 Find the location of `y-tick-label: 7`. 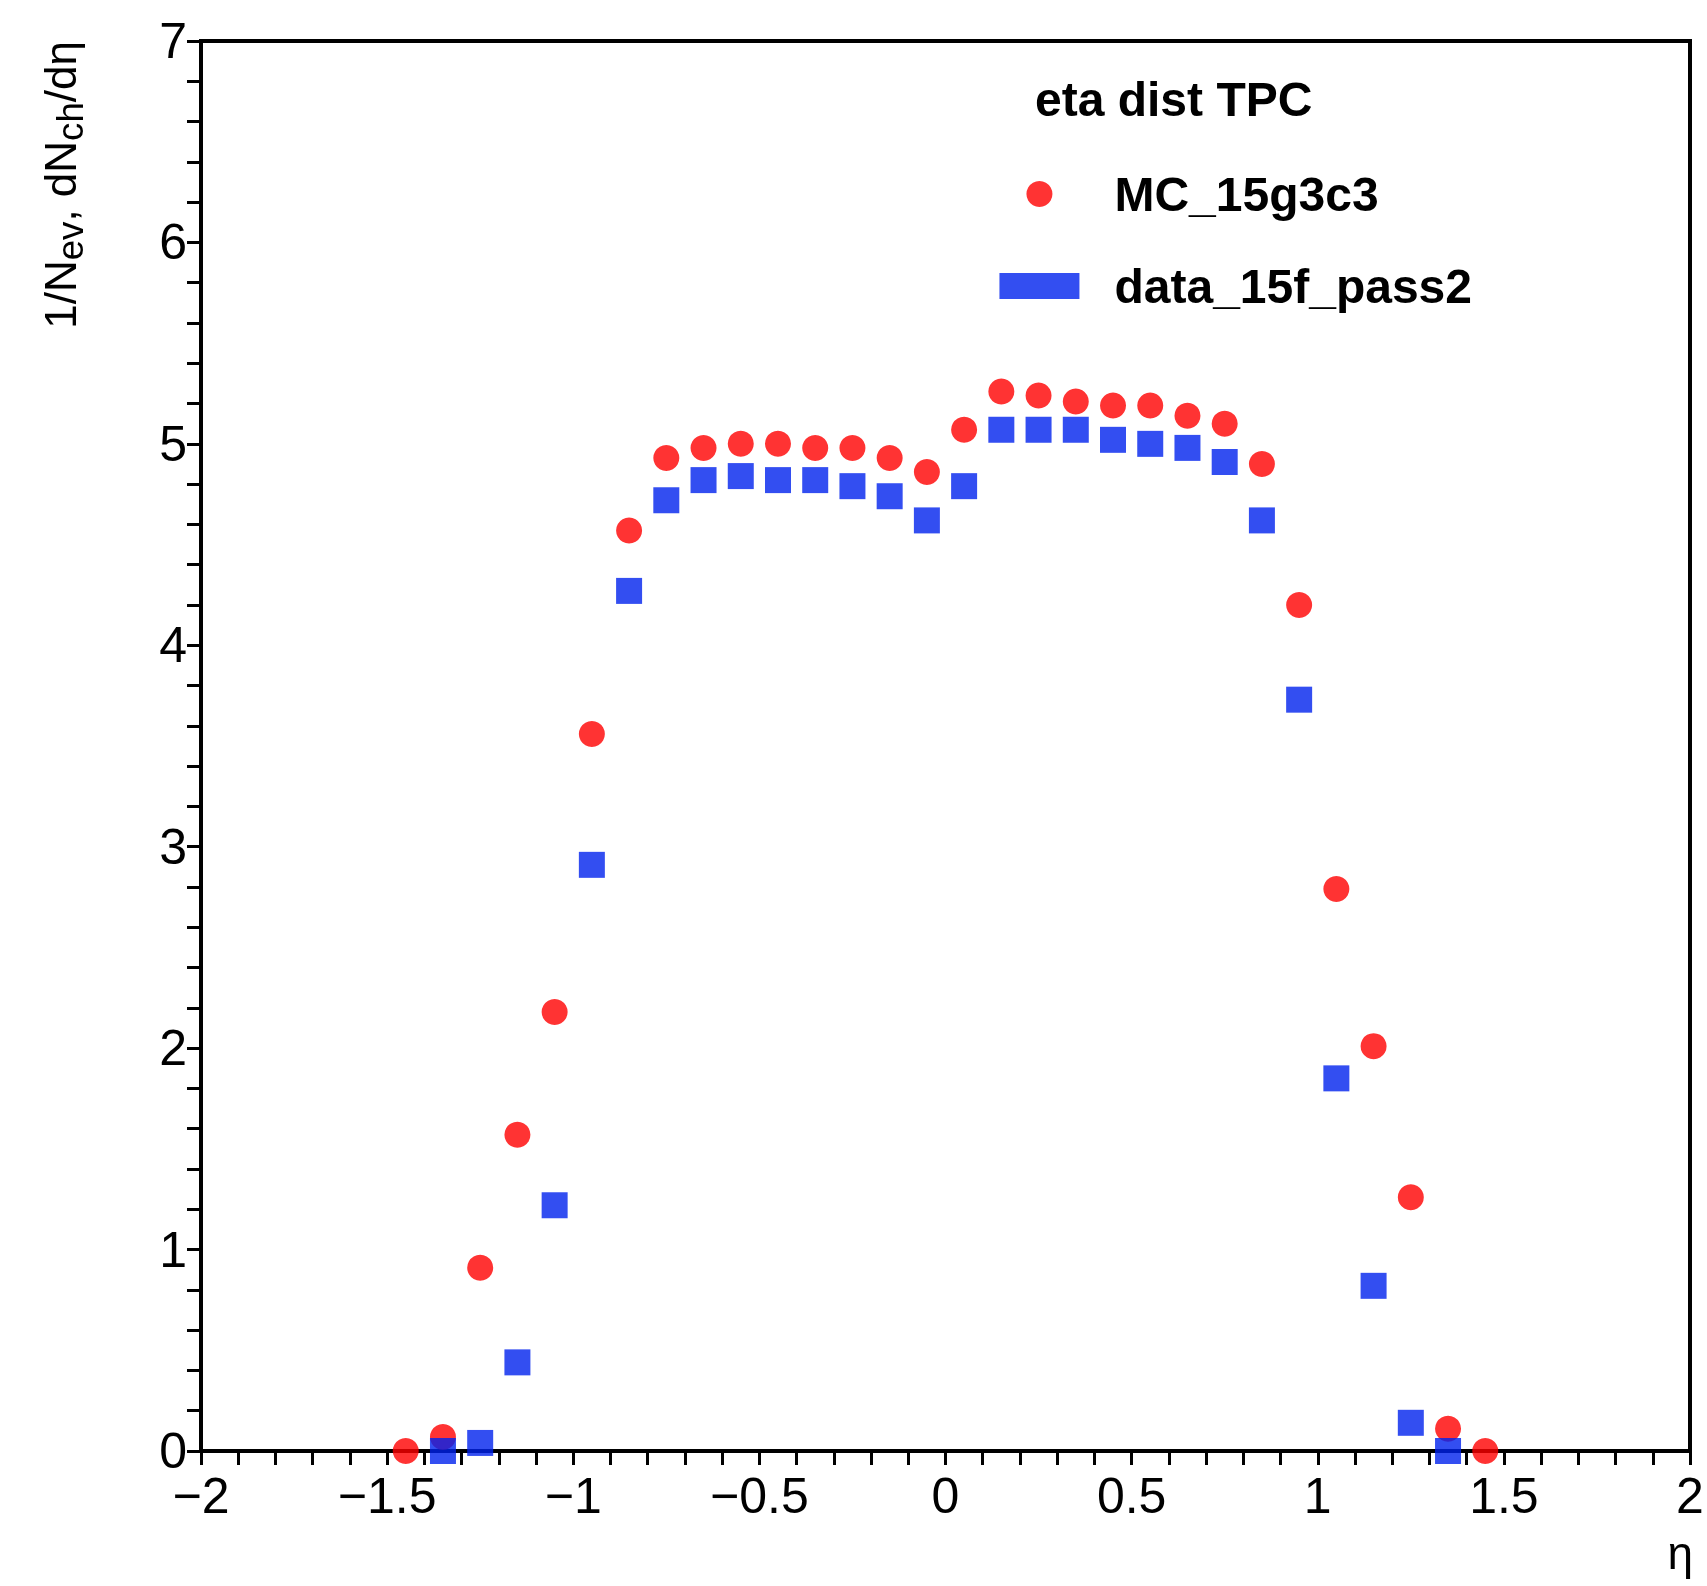

y-tick-label: 7 is located at coordinates (173, 41).